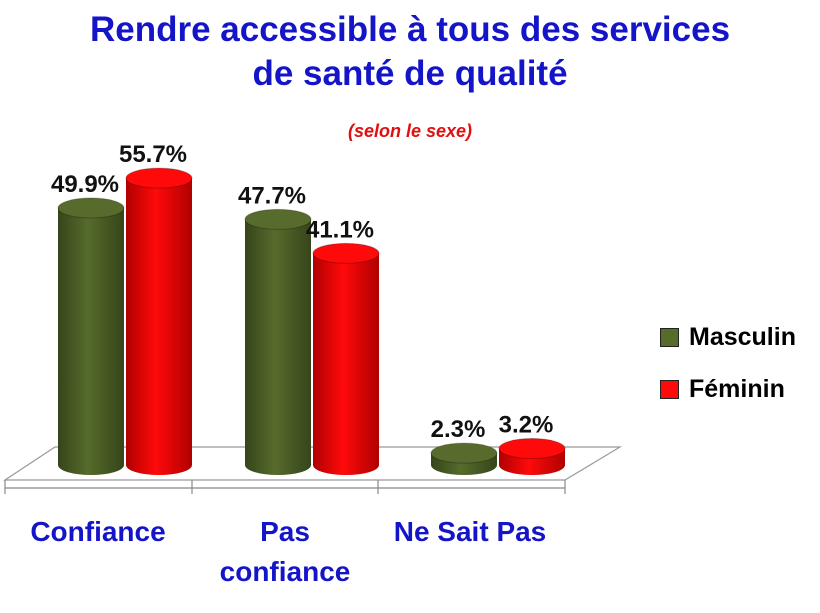 This screenshot has height=613, width=820. What do you see at coordinates (458, 429) in the screenshot?
I see `data-label-masculin: 2.3%` at bounding box center [458, 429].